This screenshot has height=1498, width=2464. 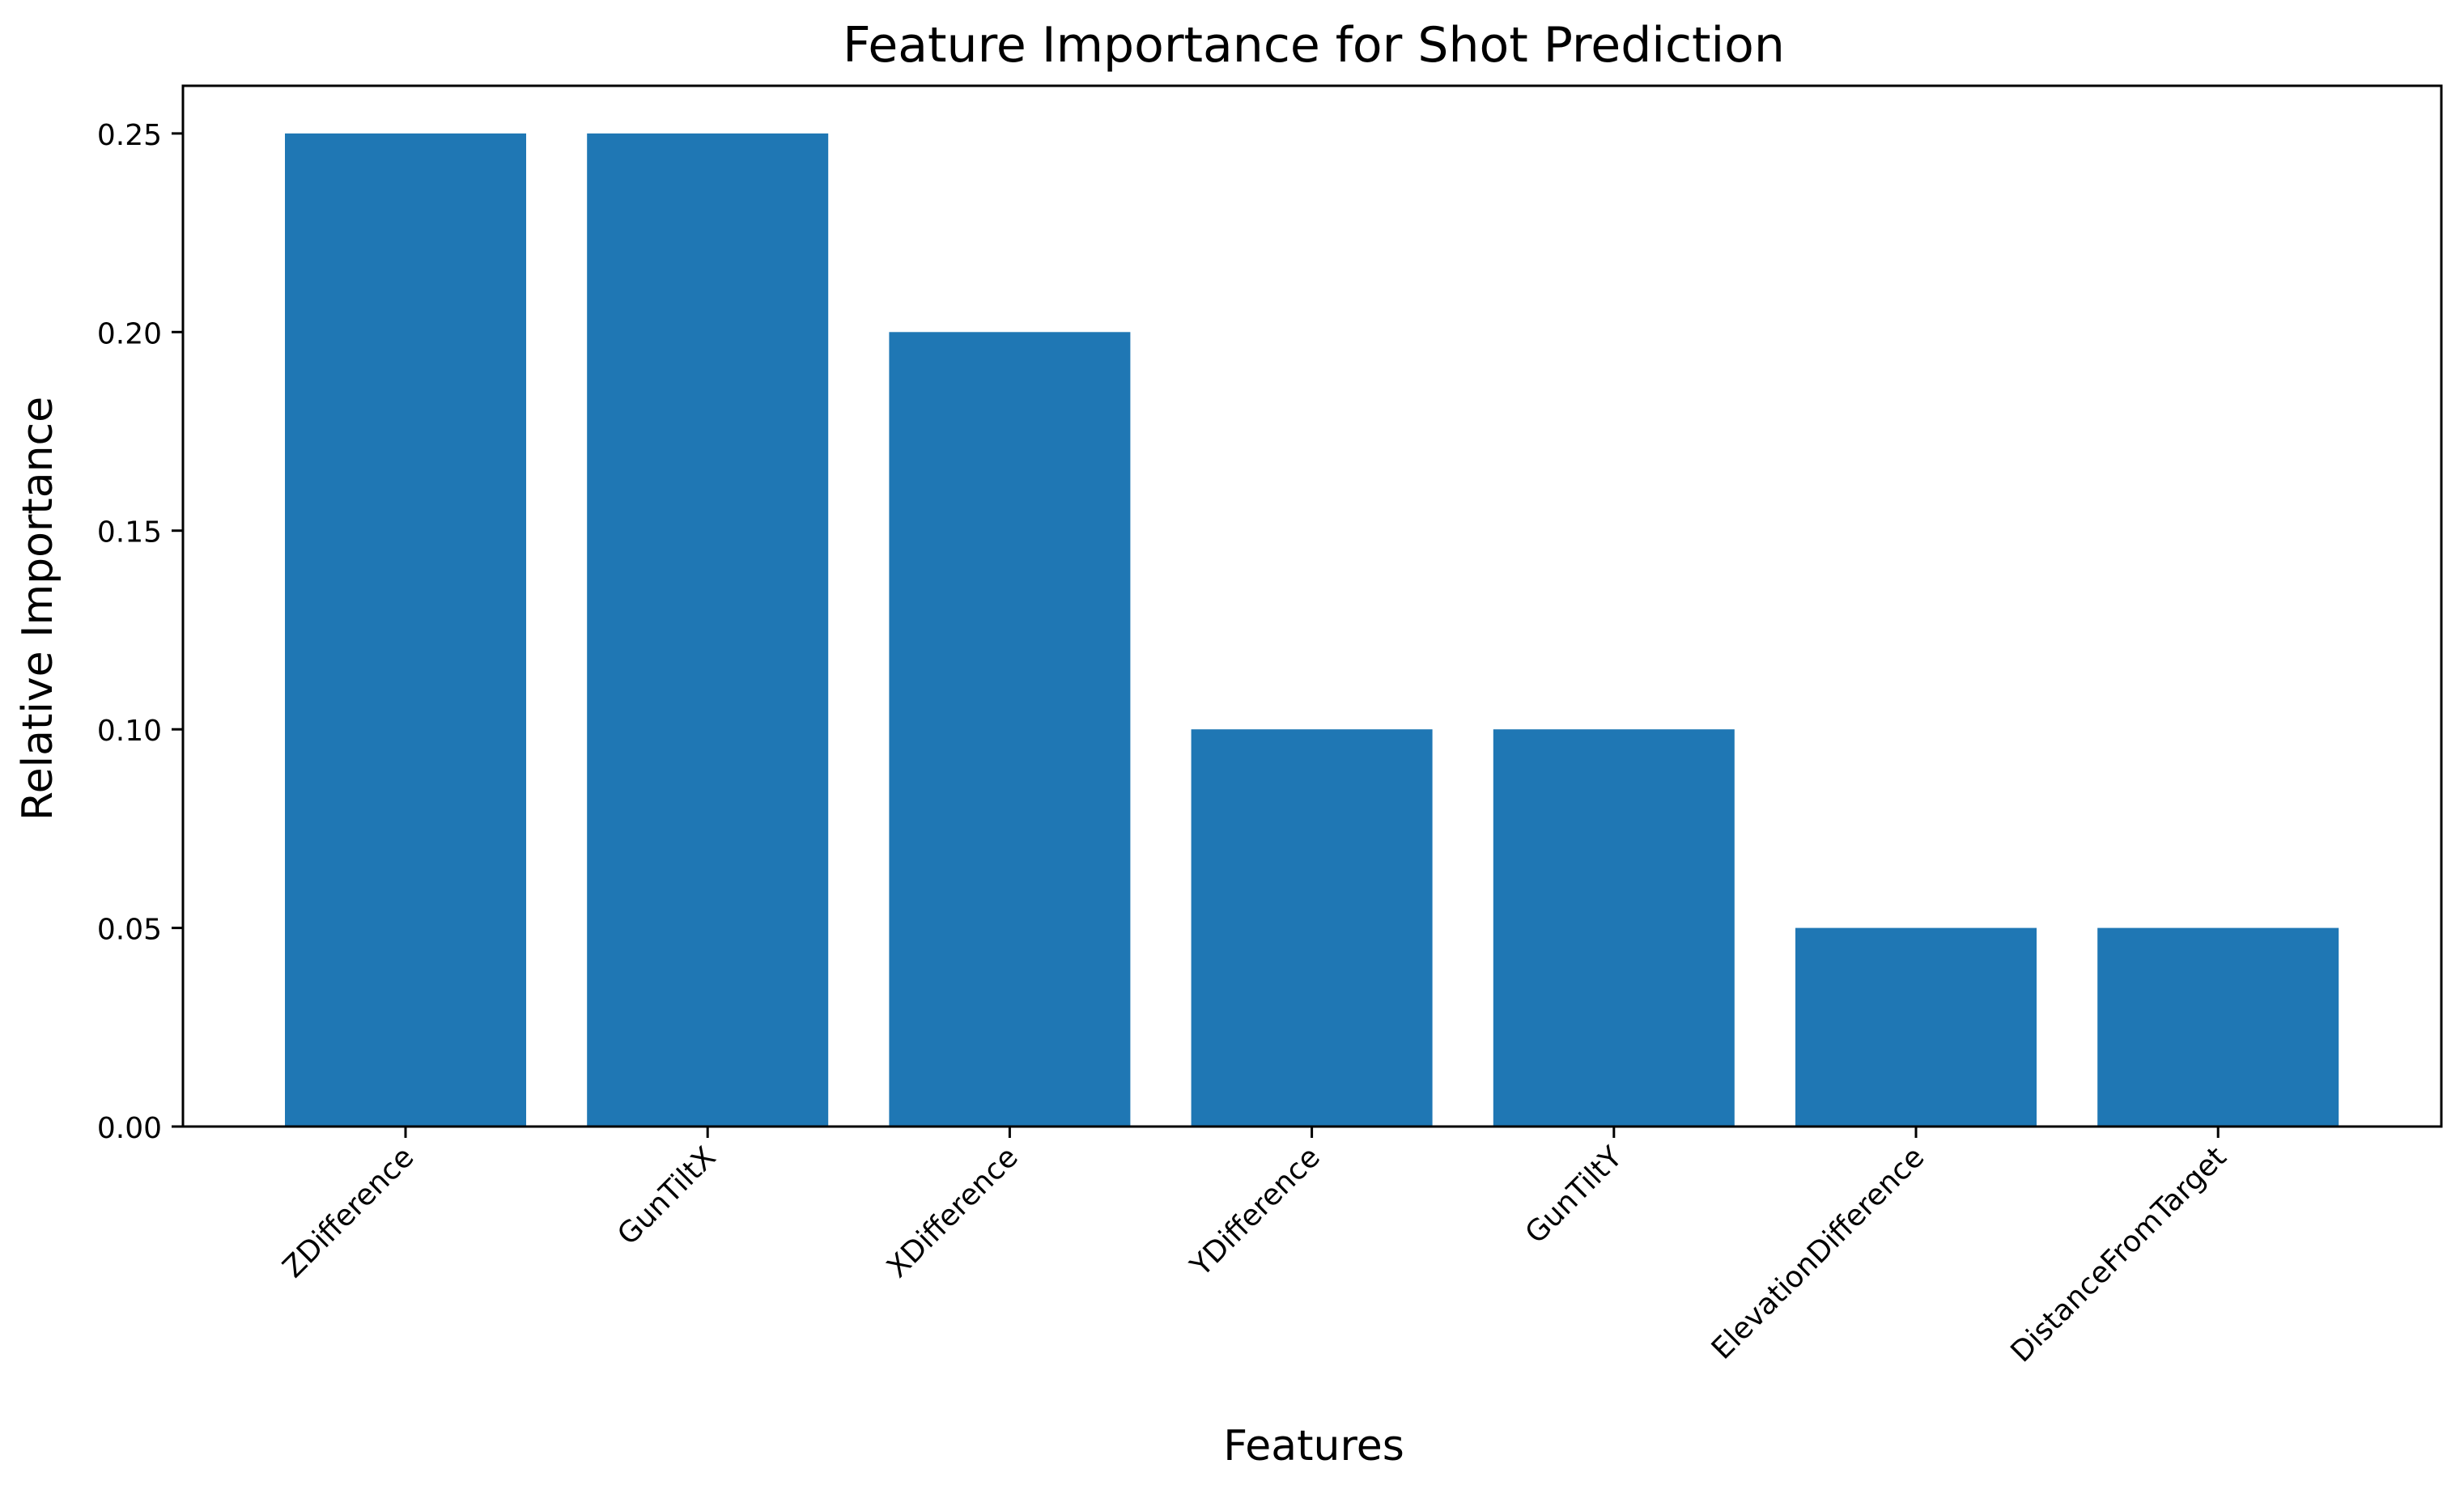 I want to click on bar-zdifference, so click(x=405, y=630).